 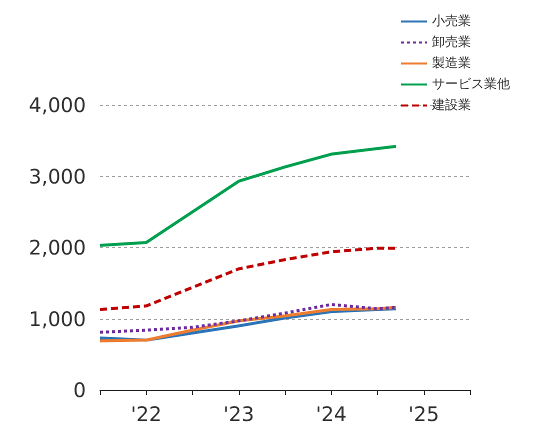 What do you see at coordinates (331, 414) in the screenshot?
I see `x-tick-label: '24` at bounding box center [331, 414].